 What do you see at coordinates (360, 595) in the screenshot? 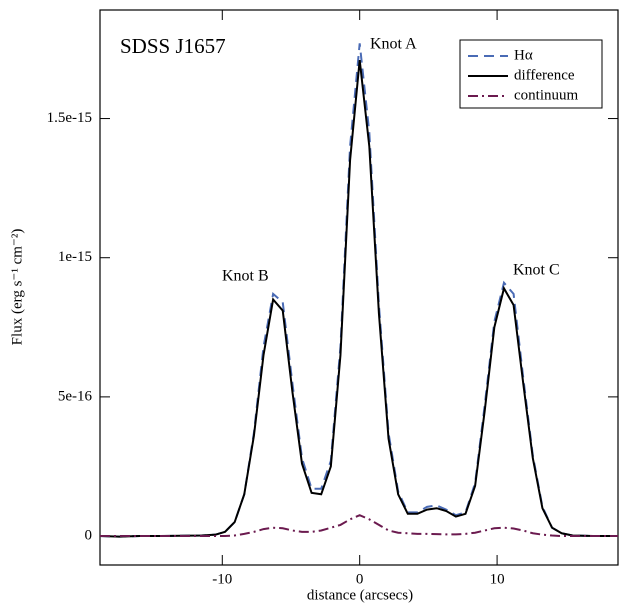
I see `x-axis-label: distance (arcsecs)` at bounding box center [360, 595].